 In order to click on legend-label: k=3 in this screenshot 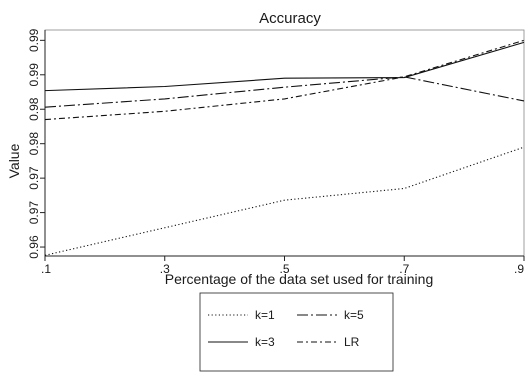, I will do `click(265, 342)`.